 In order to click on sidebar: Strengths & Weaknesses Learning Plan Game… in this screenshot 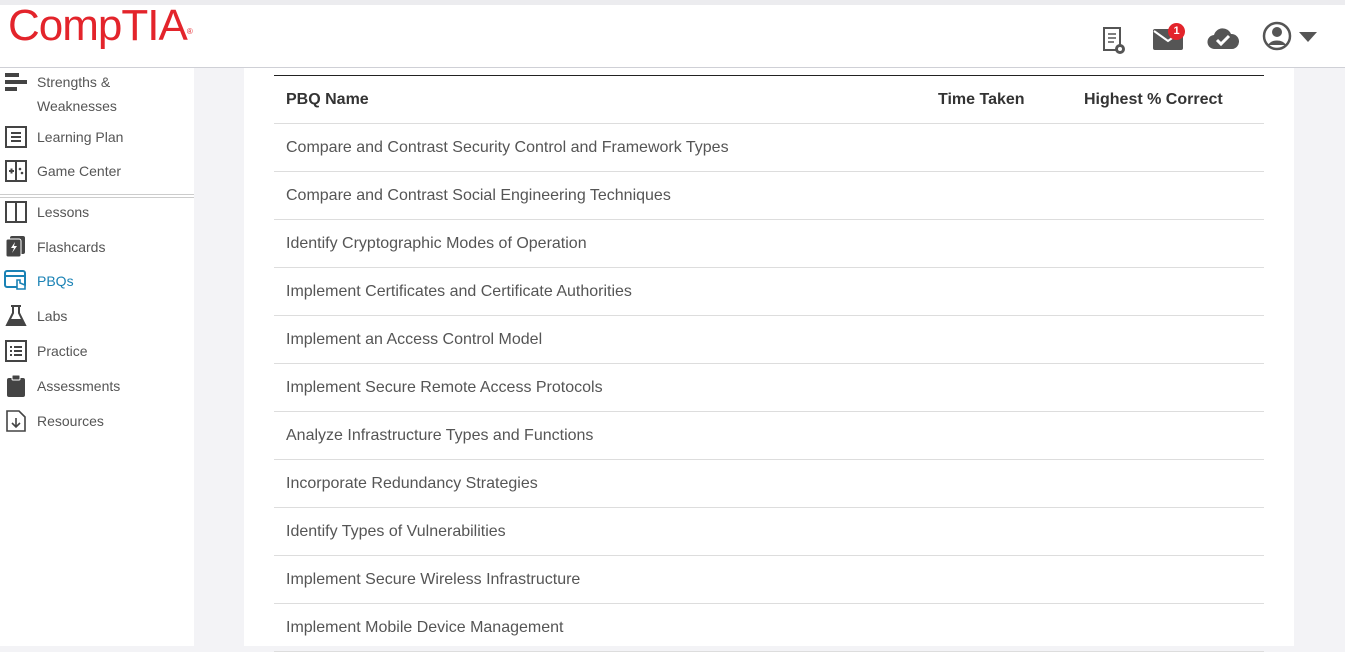, I will do `click(97, 357)`.